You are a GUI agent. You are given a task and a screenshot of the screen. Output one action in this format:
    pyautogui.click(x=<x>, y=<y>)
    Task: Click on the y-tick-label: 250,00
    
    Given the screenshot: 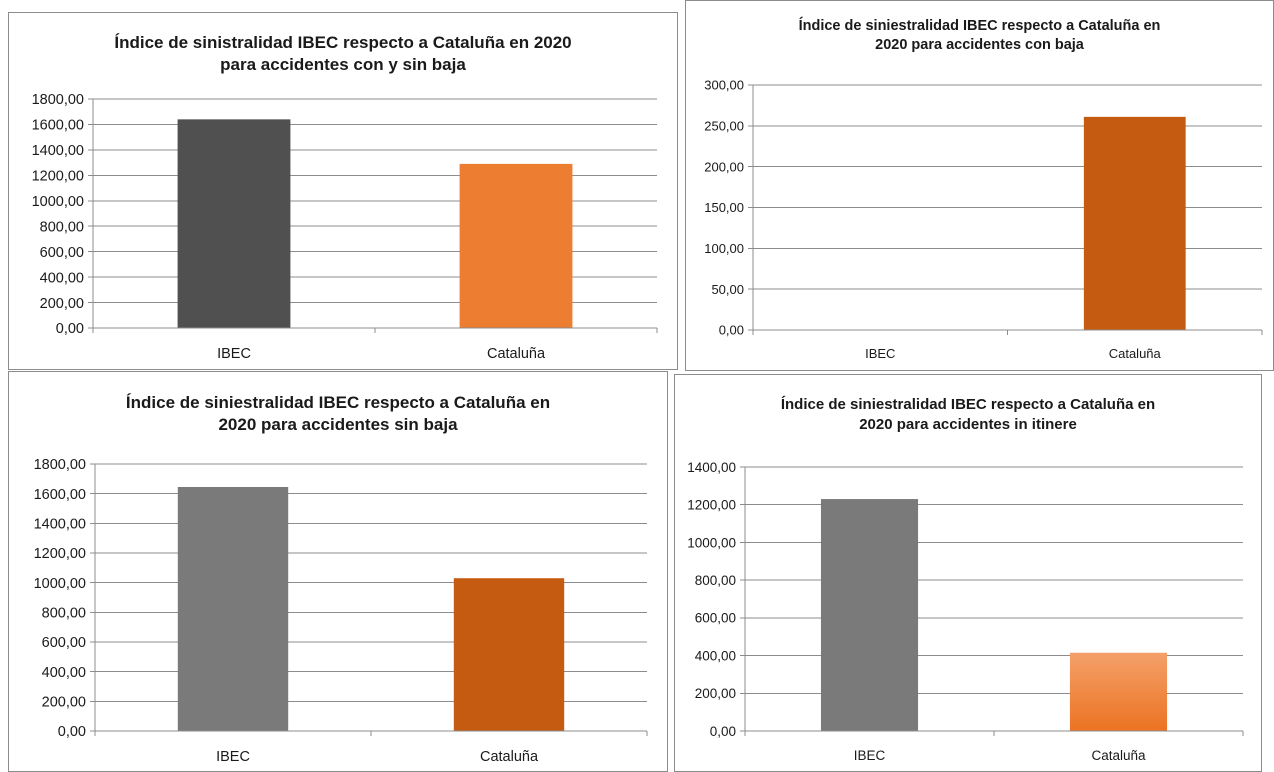 What is the action you would take?
    pyautogui.click(x=724, y=126)
    